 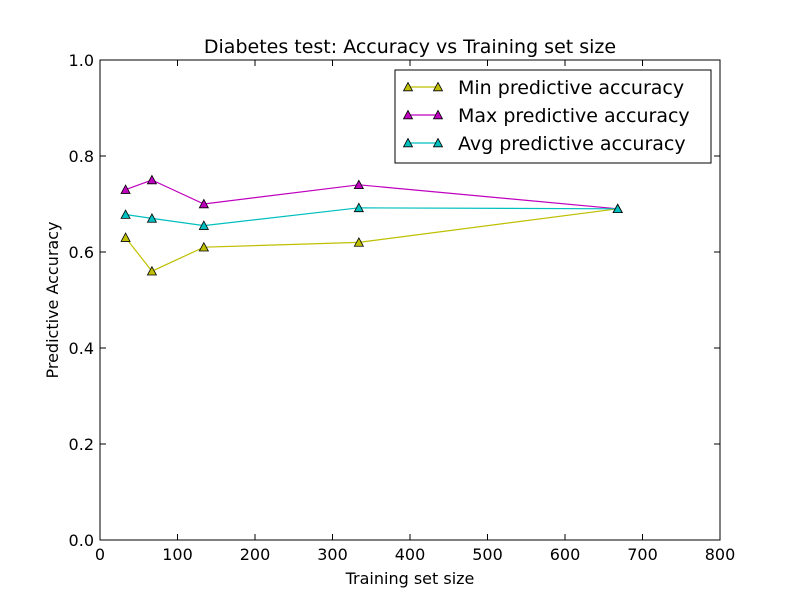 I want to click on y-tick-label: 0.8, so click(x=81, y=156).